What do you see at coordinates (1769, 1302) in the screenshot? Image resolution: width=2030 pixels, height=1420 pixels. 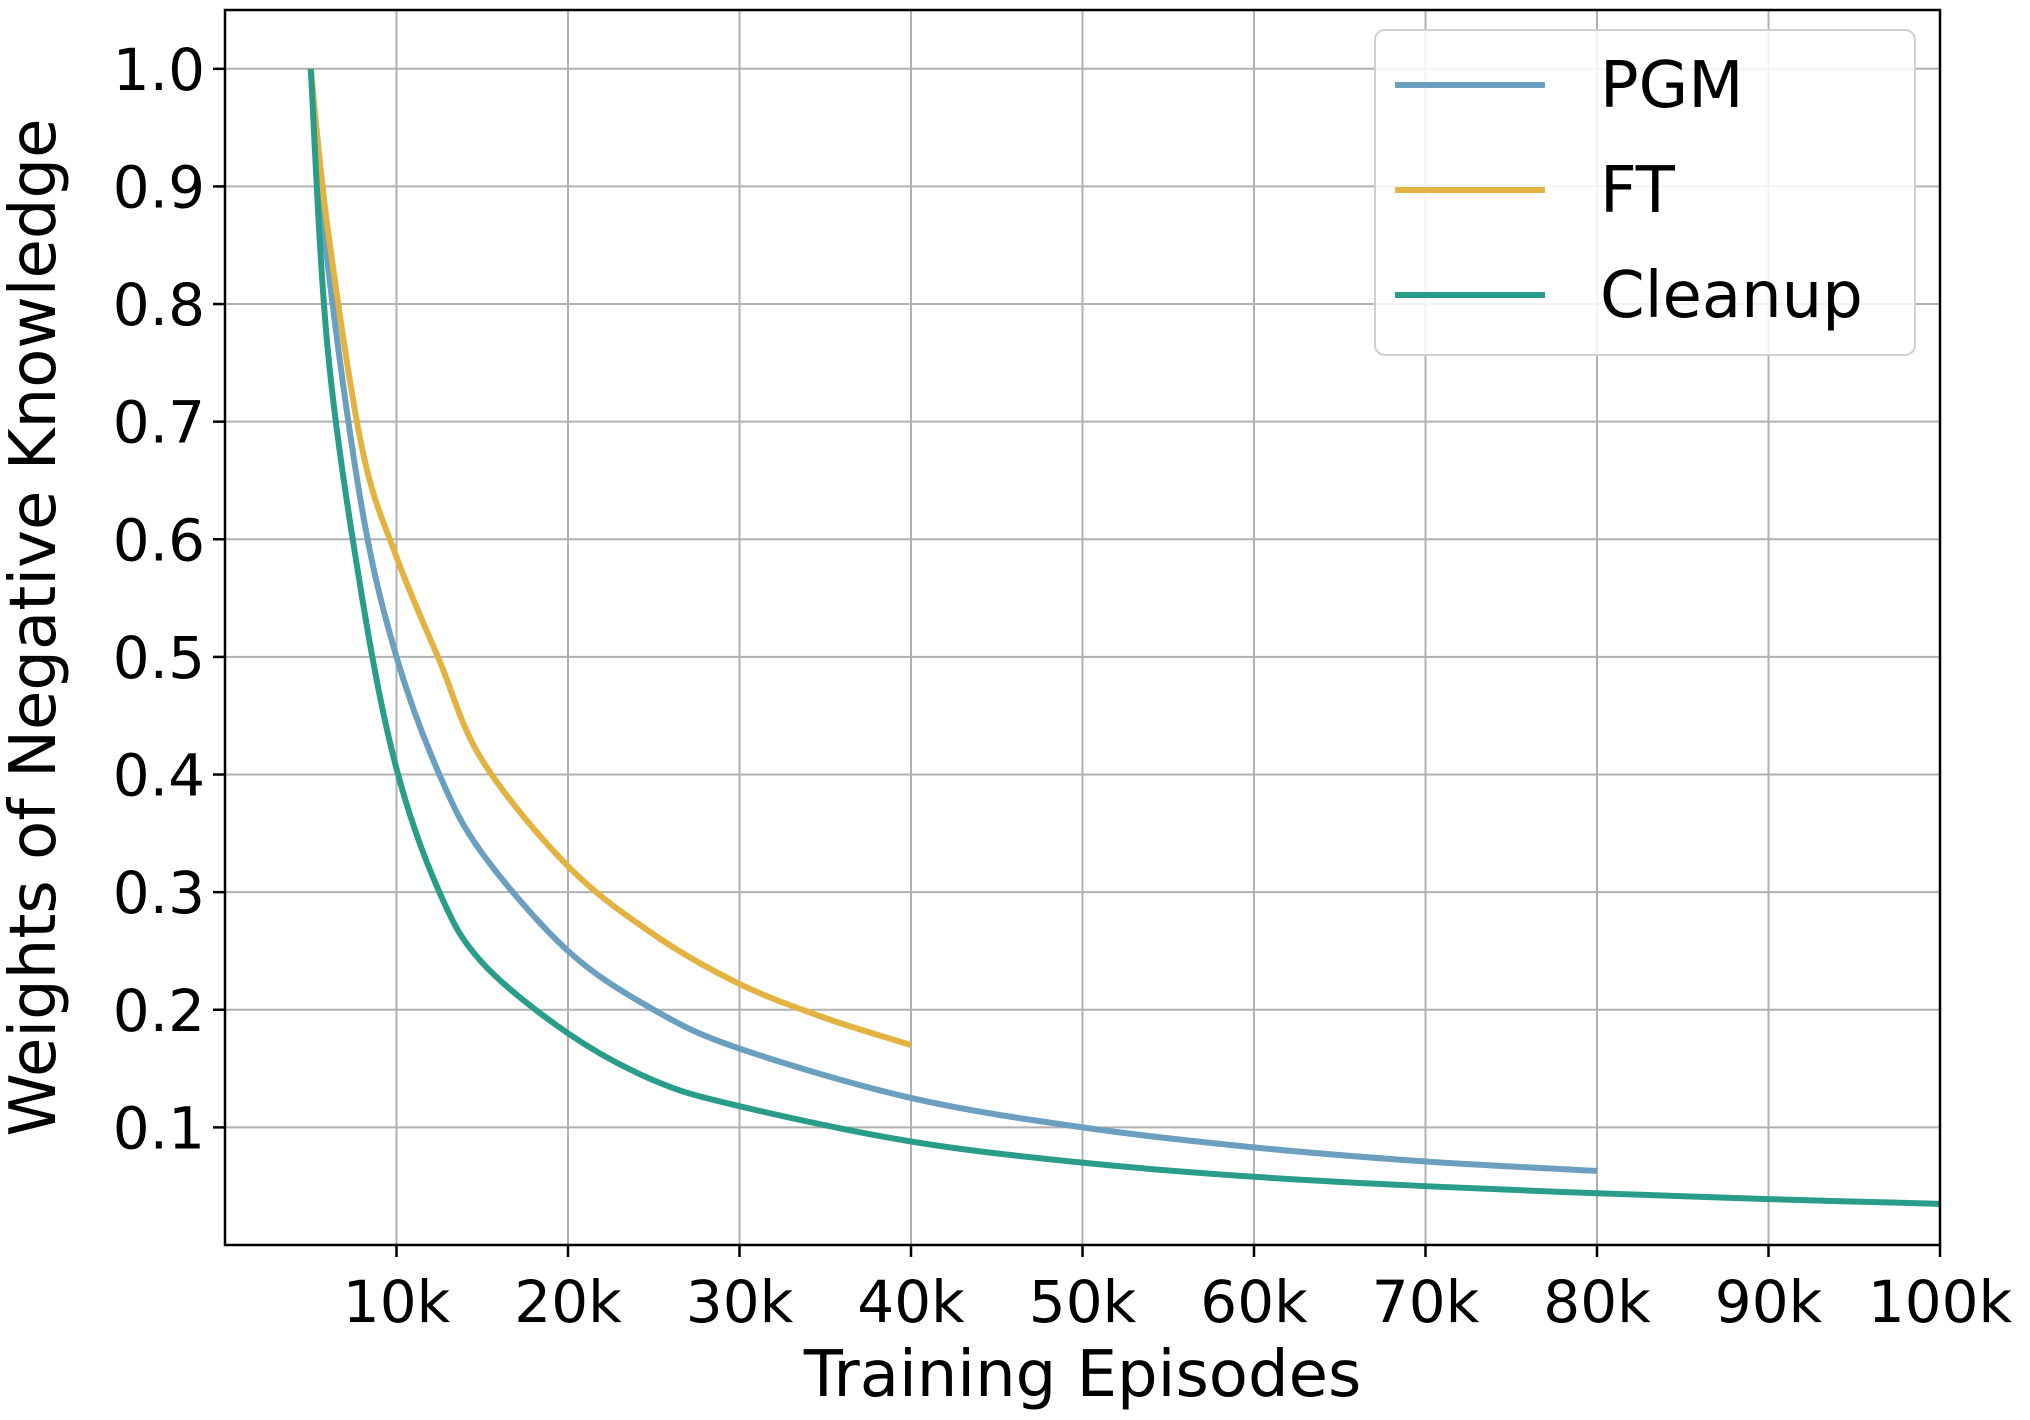 I see `x-tick-label-8: 90k` at bounding box center [1769, 1302].